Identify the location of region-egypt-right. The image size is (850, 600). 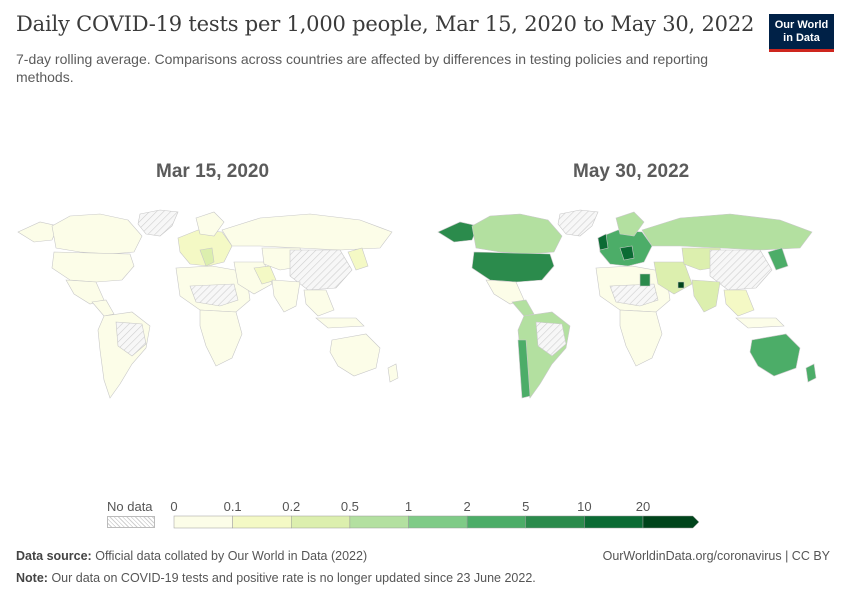
(645, 280).